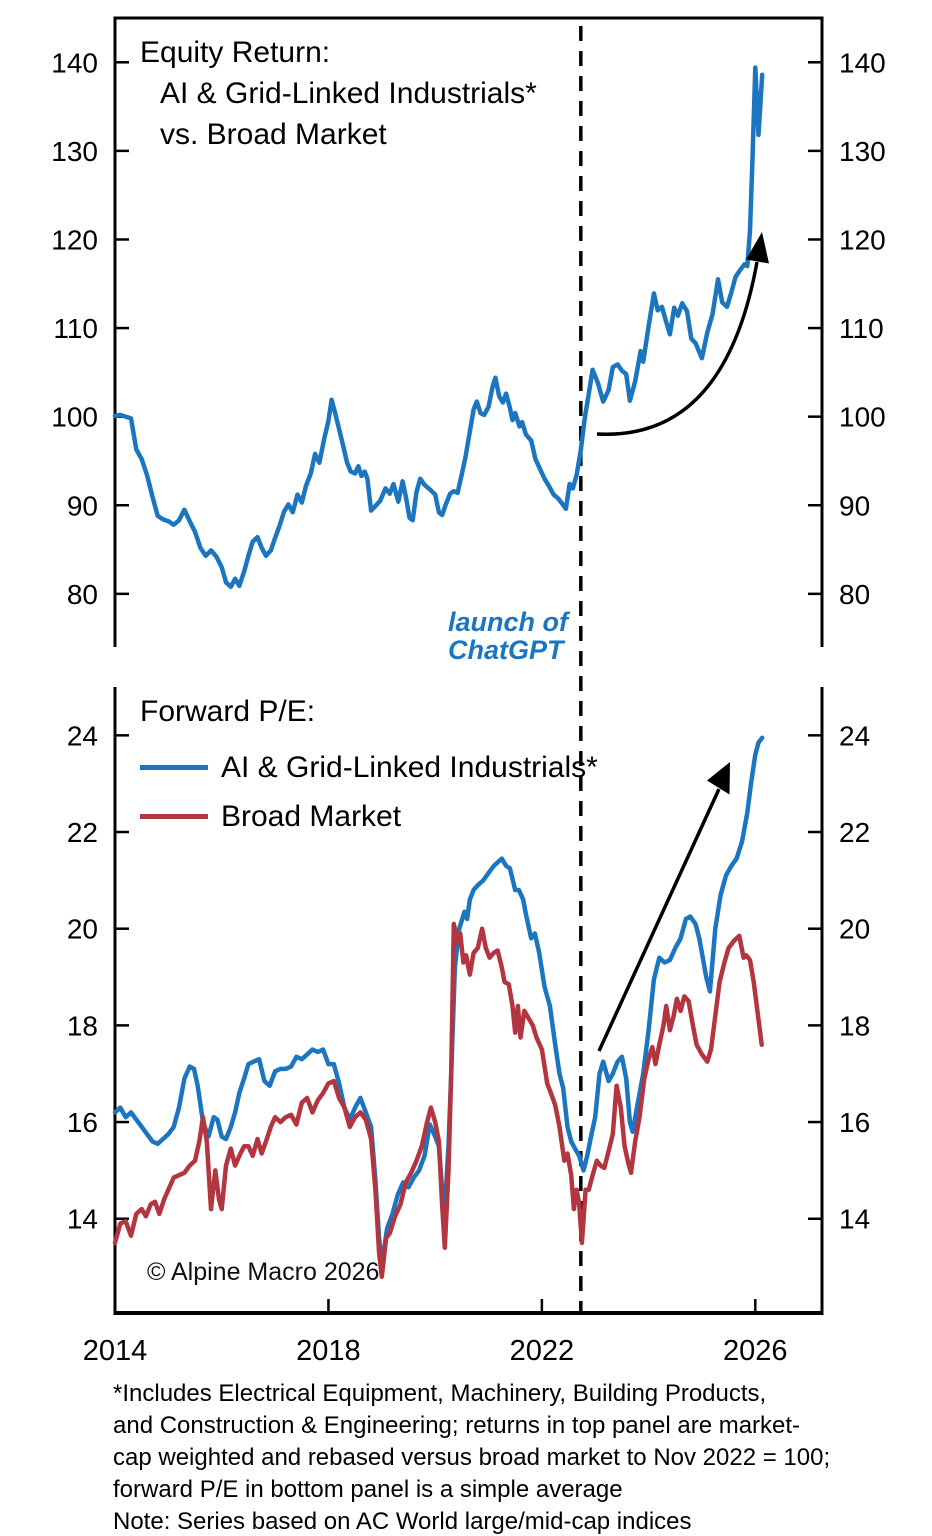  Describe the element at coordinates (854, 929) in the screenshot. I see `y-tick-label-right: 20` at that location.